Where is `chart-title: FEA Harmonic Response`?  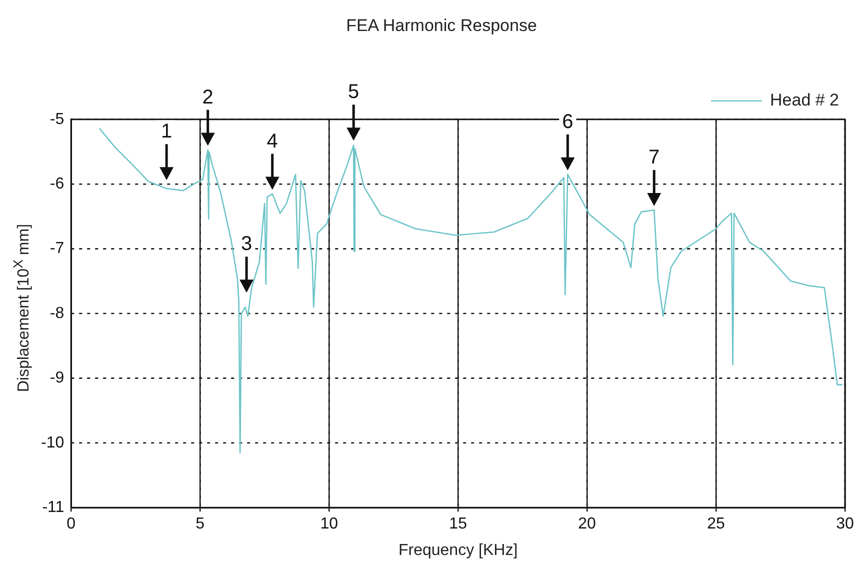
chart-title: FEA Harmonic Response is located at coordinates (441, 25).